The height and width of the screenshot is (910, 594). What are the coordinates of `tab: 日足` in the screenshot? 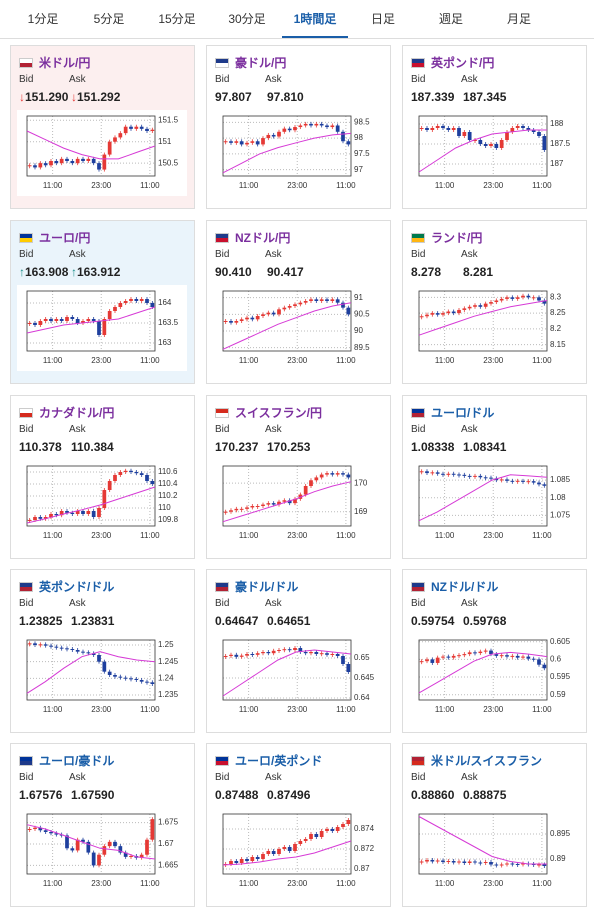 It's located at (382, 19).